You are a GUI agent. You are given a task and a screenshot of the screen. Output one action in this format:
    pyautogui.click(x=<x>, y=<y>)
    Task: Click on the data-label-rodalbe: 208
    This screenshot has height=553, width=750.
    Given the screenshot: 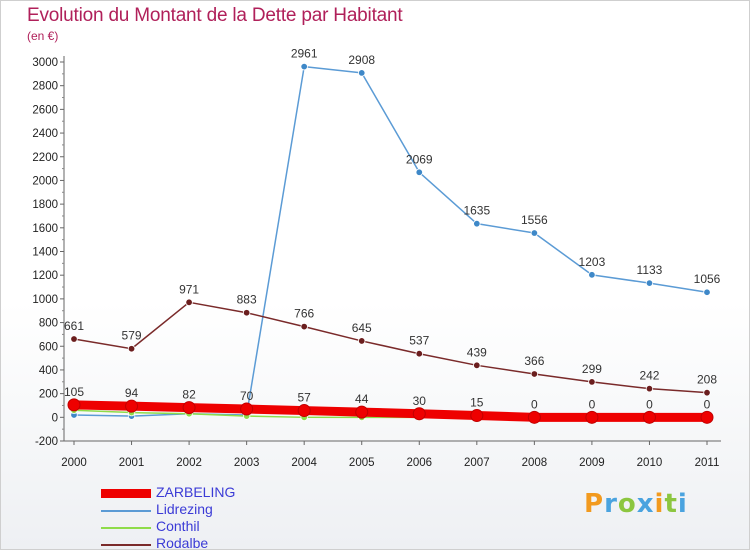 What is the action you would take?
    pyautogui.click(x=707, y=380)
    